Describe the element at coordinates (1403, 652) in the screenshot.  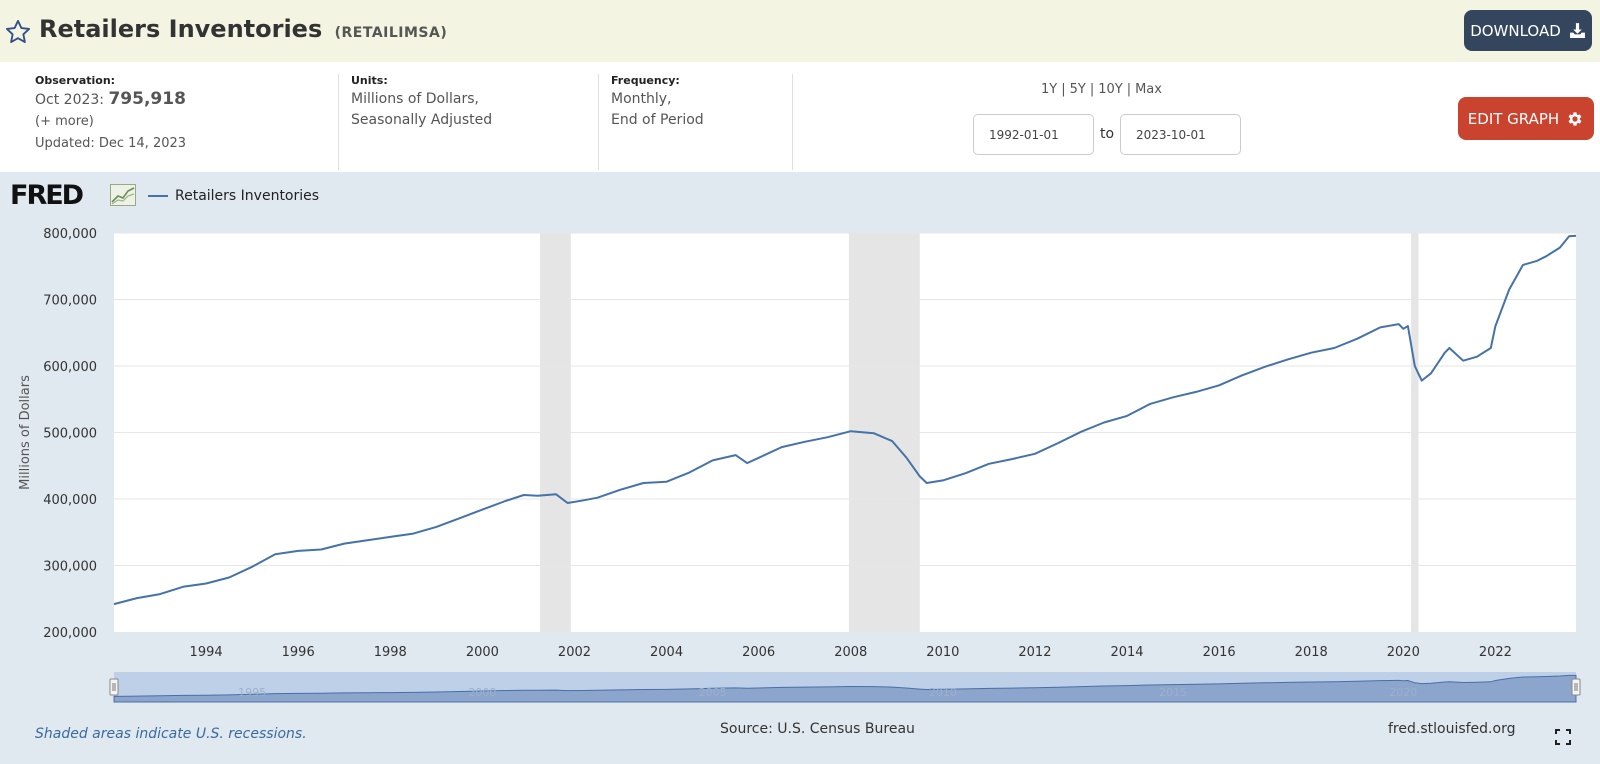
I see `x-tick-label: 2020` at that location.